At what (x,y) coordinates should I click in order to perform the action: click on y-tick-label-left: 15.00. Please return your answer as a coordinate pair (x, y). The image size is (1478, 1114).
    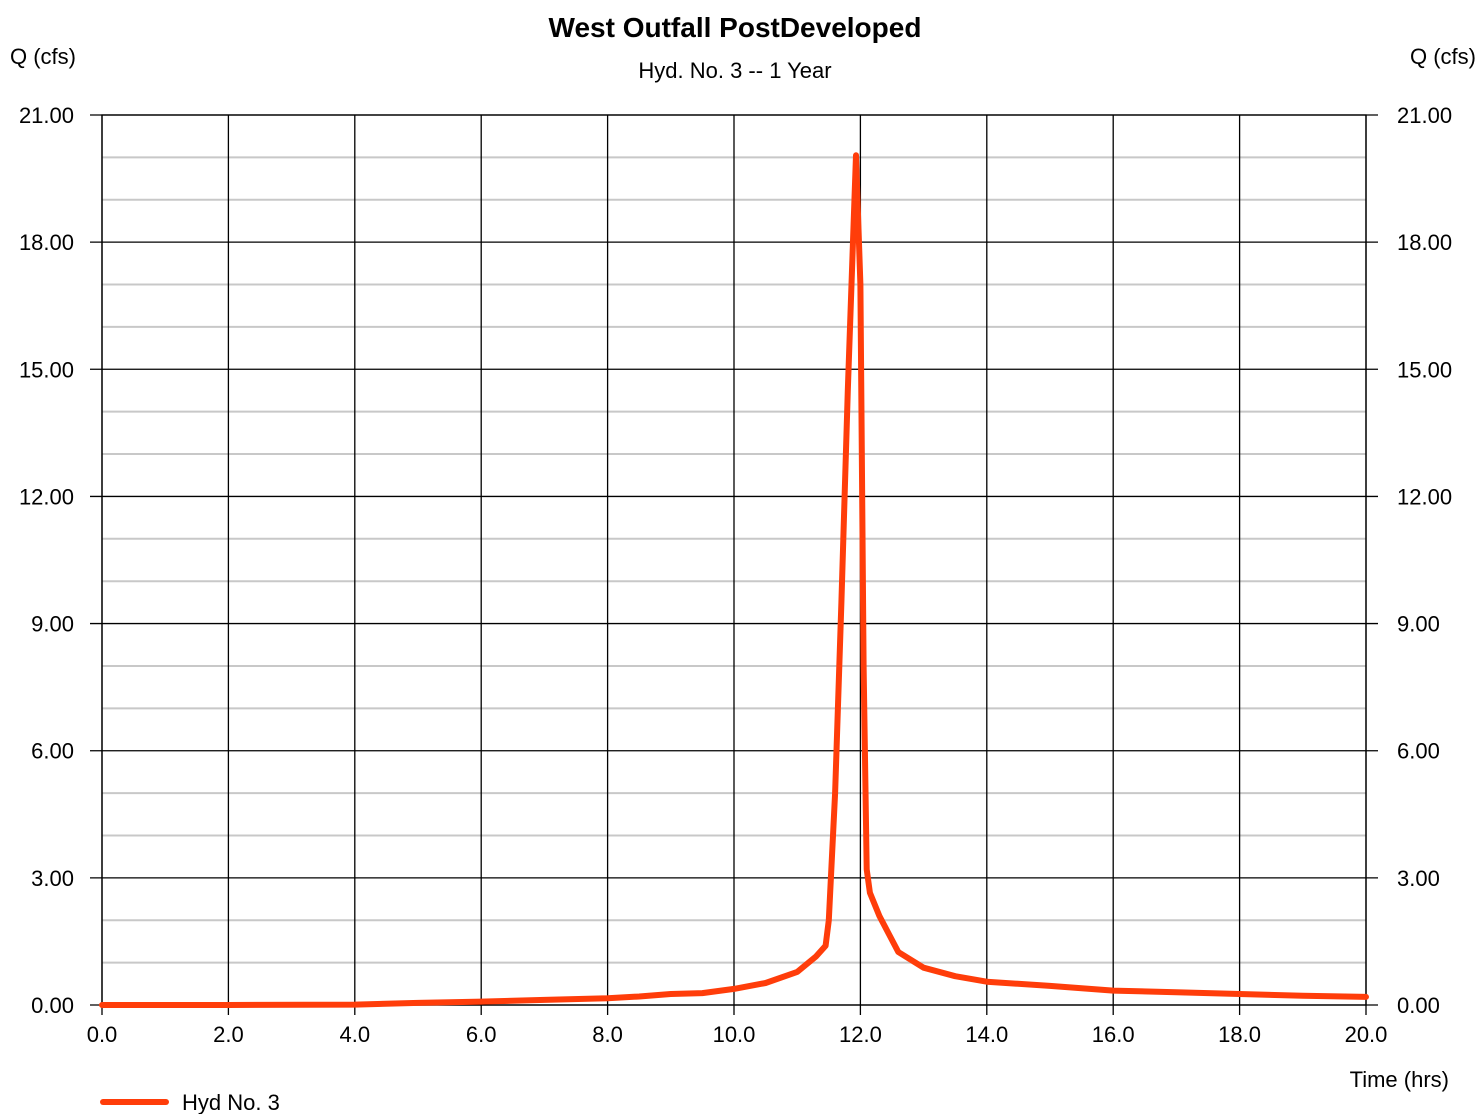
    Looking at the image, I should click on (46, 369).